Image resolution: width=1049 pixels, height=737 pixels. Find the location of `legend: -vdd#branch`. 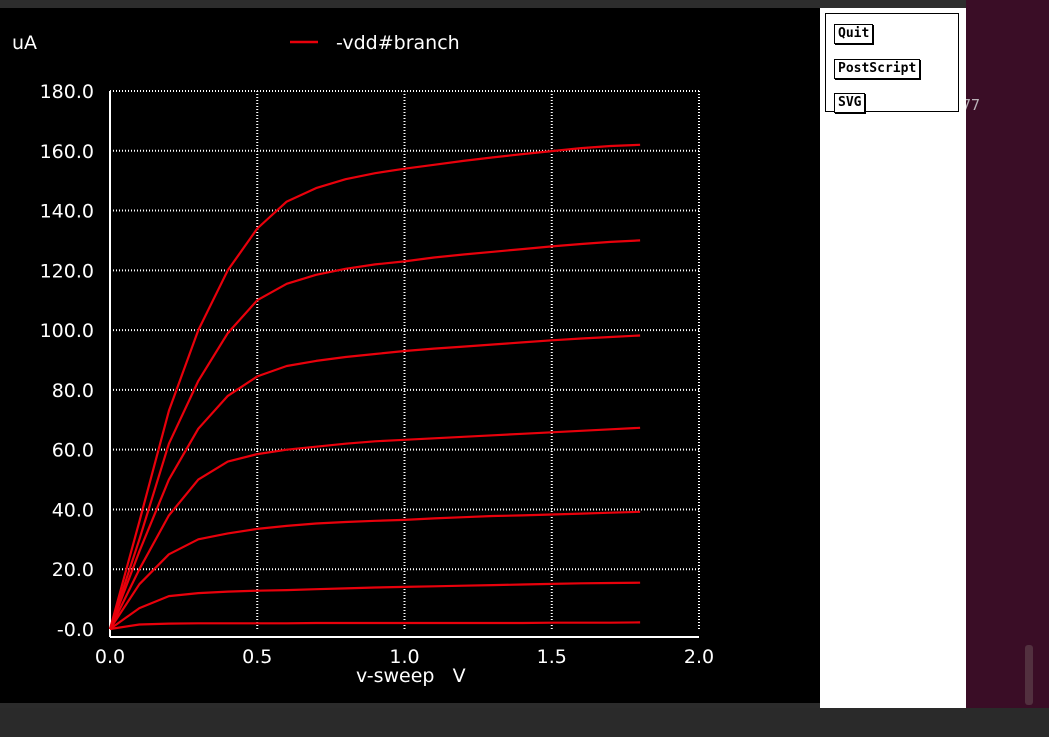

legend: -vdd#branch is located at coordinates (375, 43).